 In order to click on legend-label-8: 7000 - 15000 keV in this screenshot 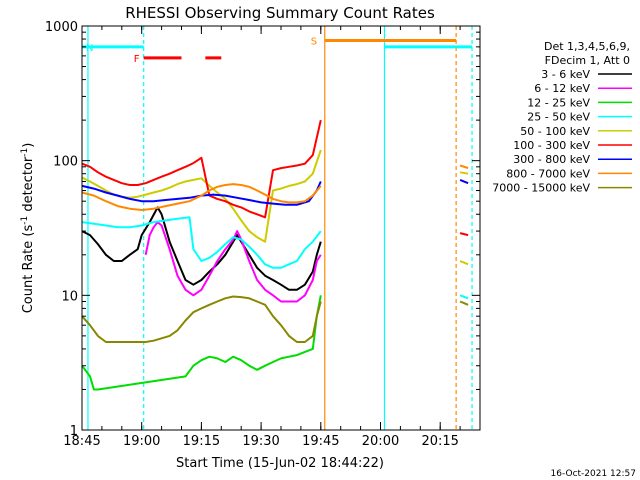, I will do `click(541, 188)`.